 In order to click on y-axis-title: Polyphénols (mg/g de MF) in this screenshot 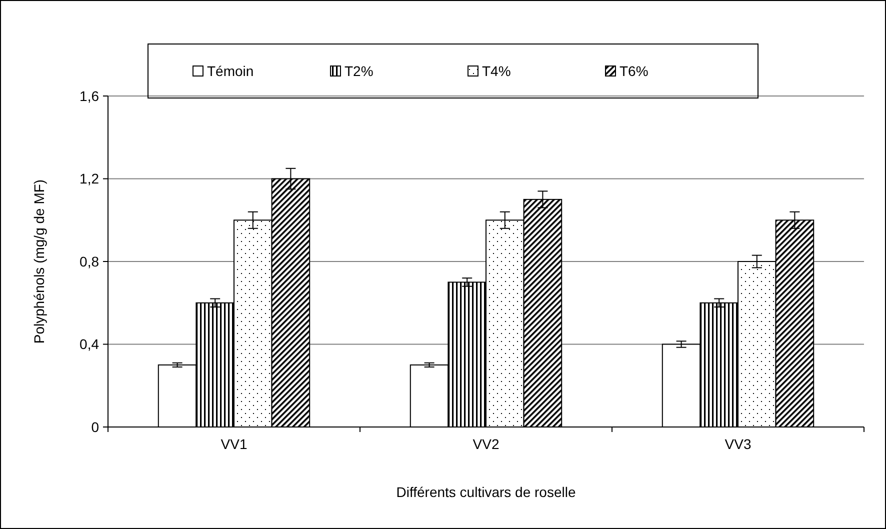, I will do `click(39, 261)`.